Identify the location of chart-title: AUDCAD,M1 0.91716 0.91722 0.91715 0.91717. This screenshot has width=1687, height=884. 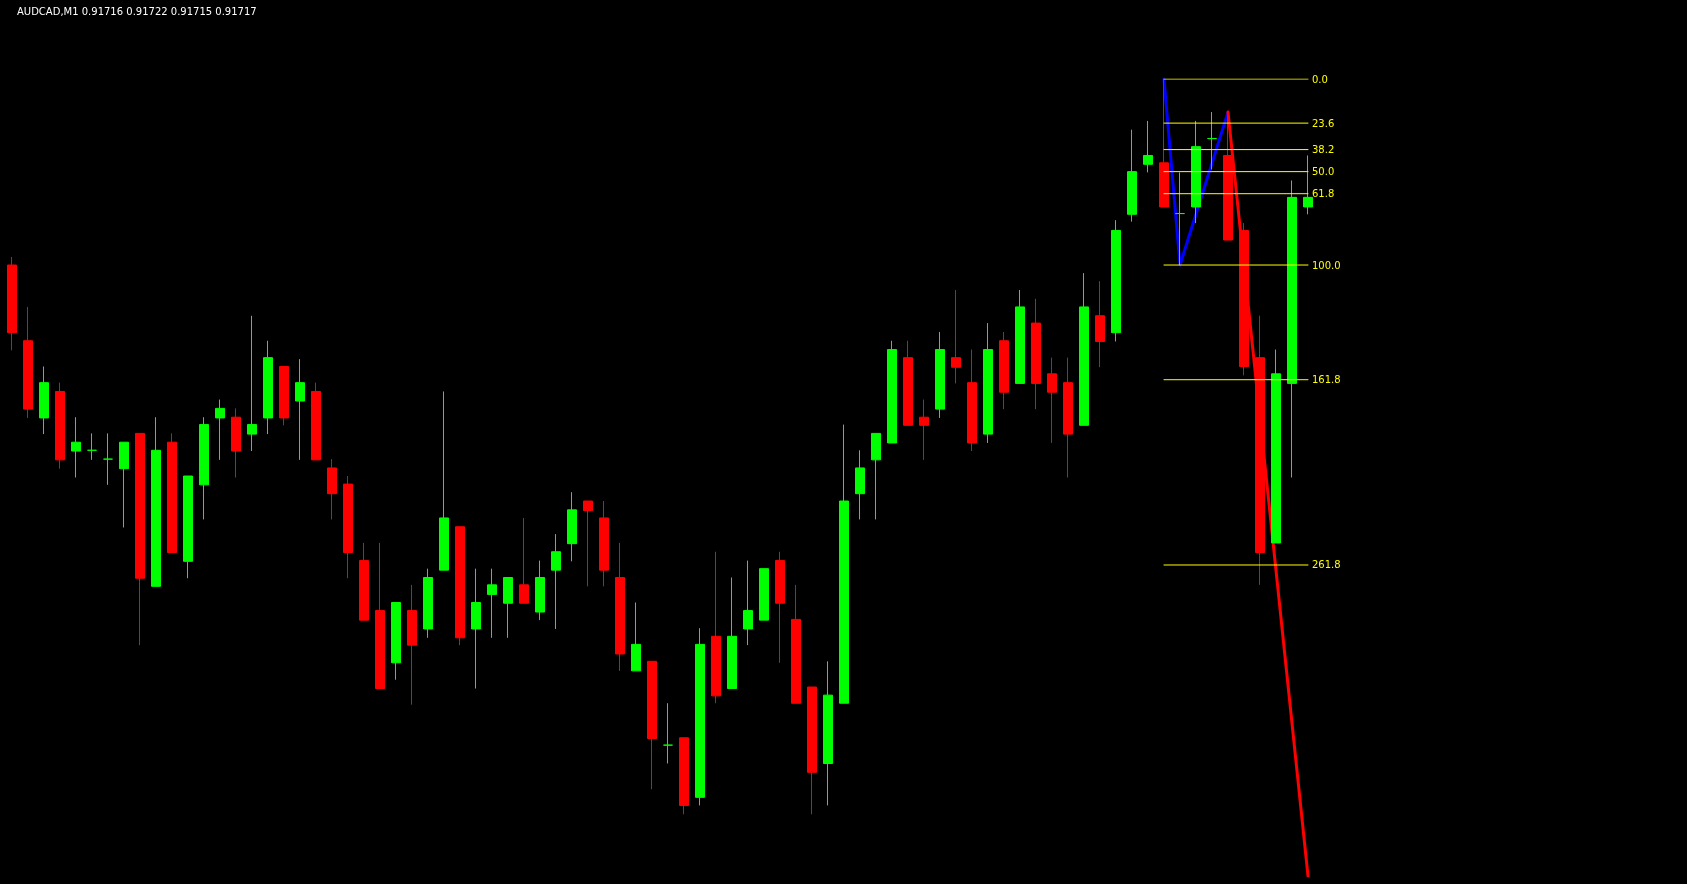
(137, 11).